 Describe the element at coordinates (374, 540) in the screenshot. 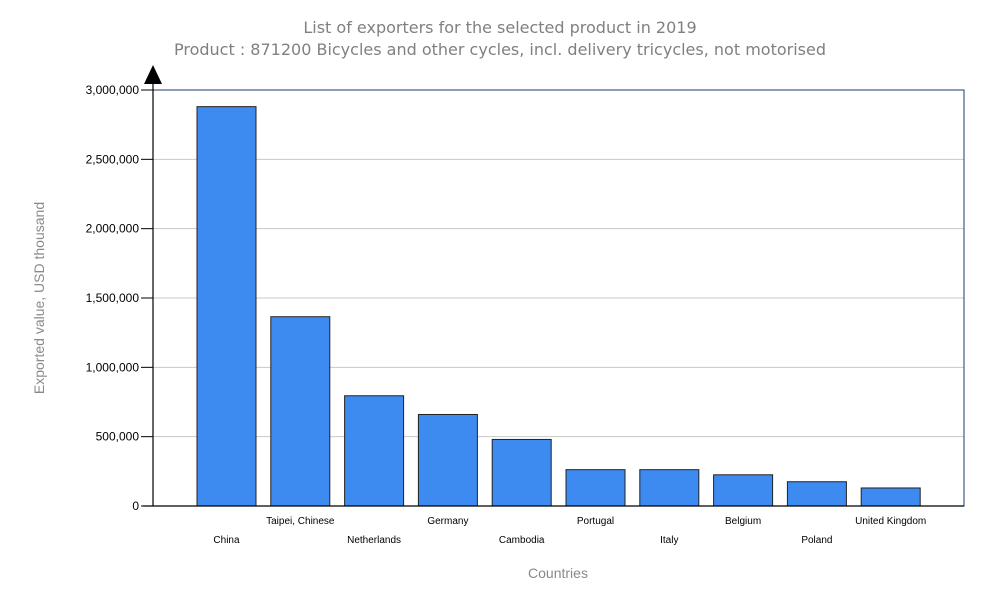

I see `x-tick-label: Netherlands` at that location.